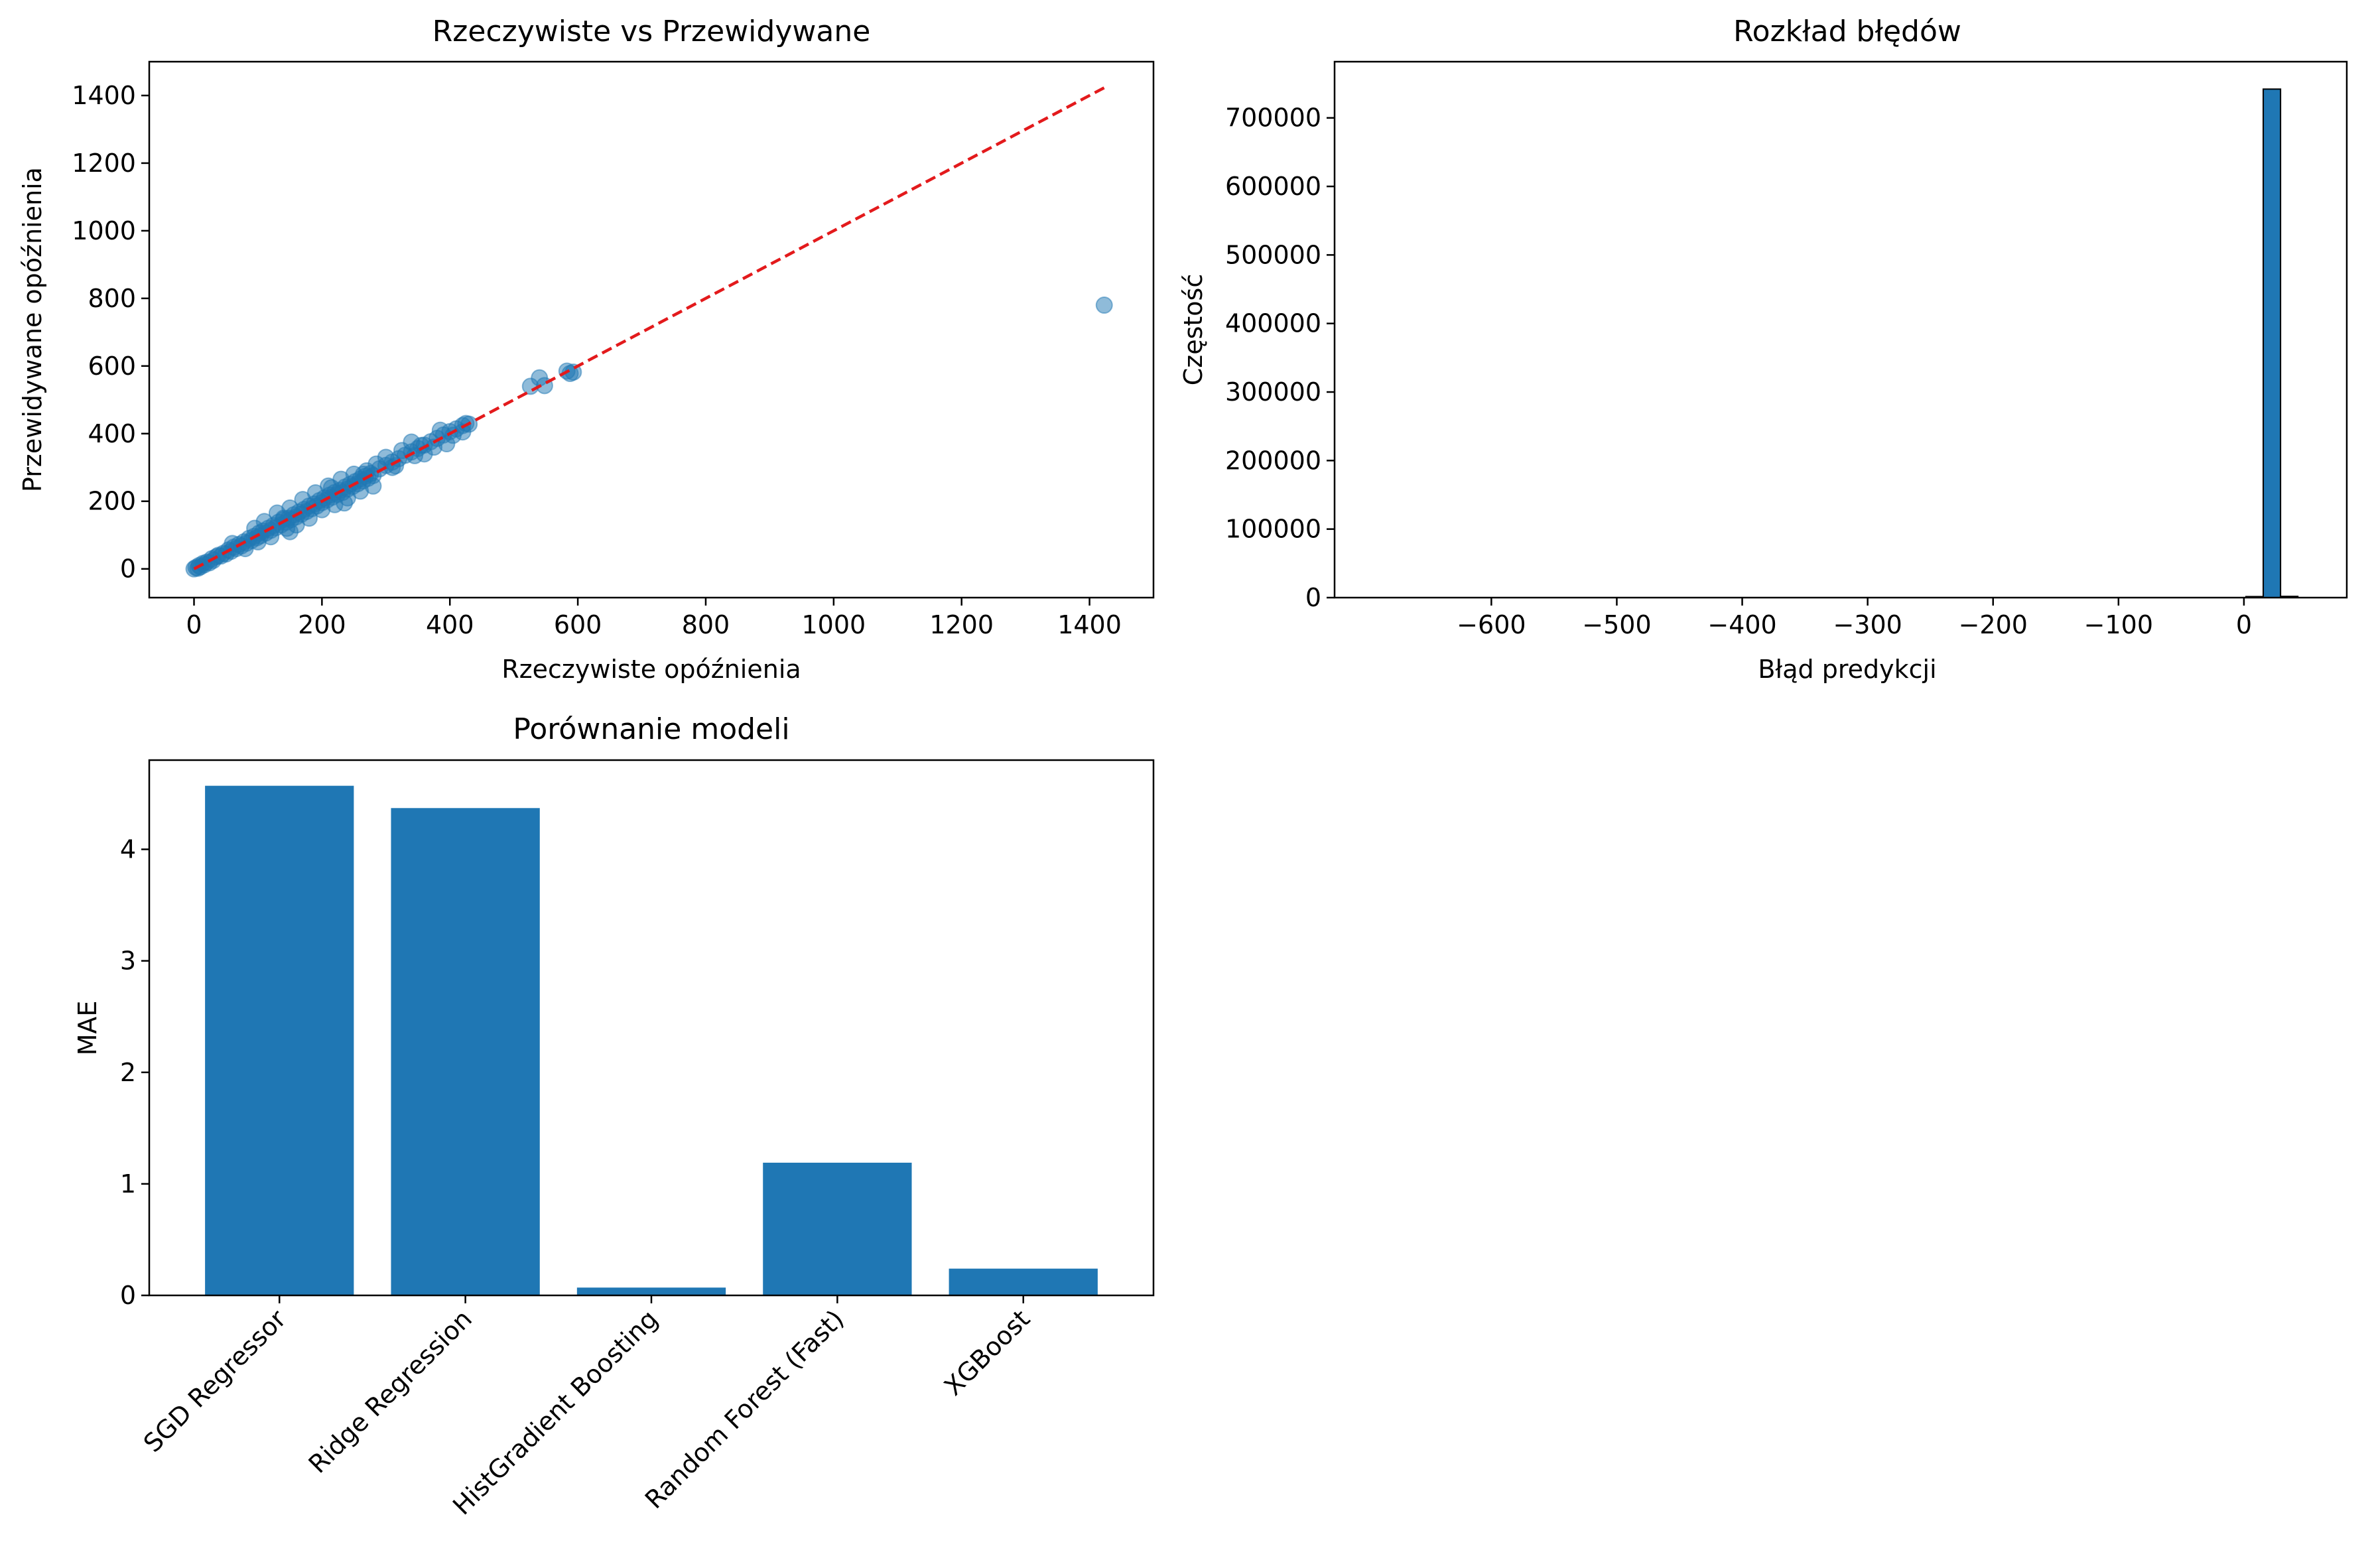  Describe the element at coordinates (2244, 624) in the screenshot. I see `histogram-x-tick-label: 0` at that location.